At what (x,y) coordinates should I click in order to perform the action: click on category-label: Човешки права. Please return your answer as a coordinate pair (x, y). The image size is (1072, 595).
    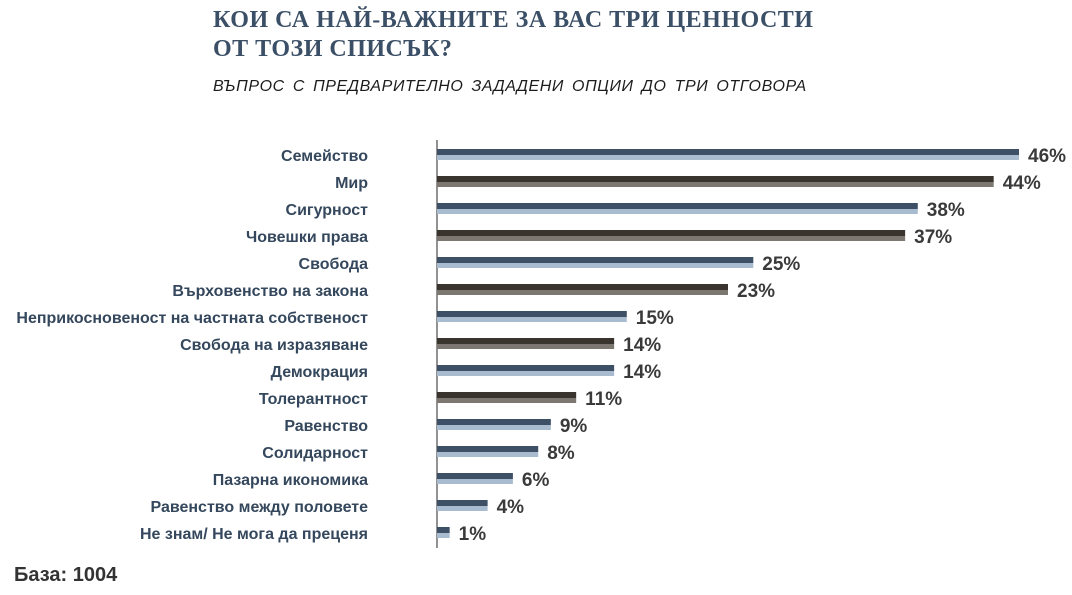
    Looking at the image, I should click on (307, 237).